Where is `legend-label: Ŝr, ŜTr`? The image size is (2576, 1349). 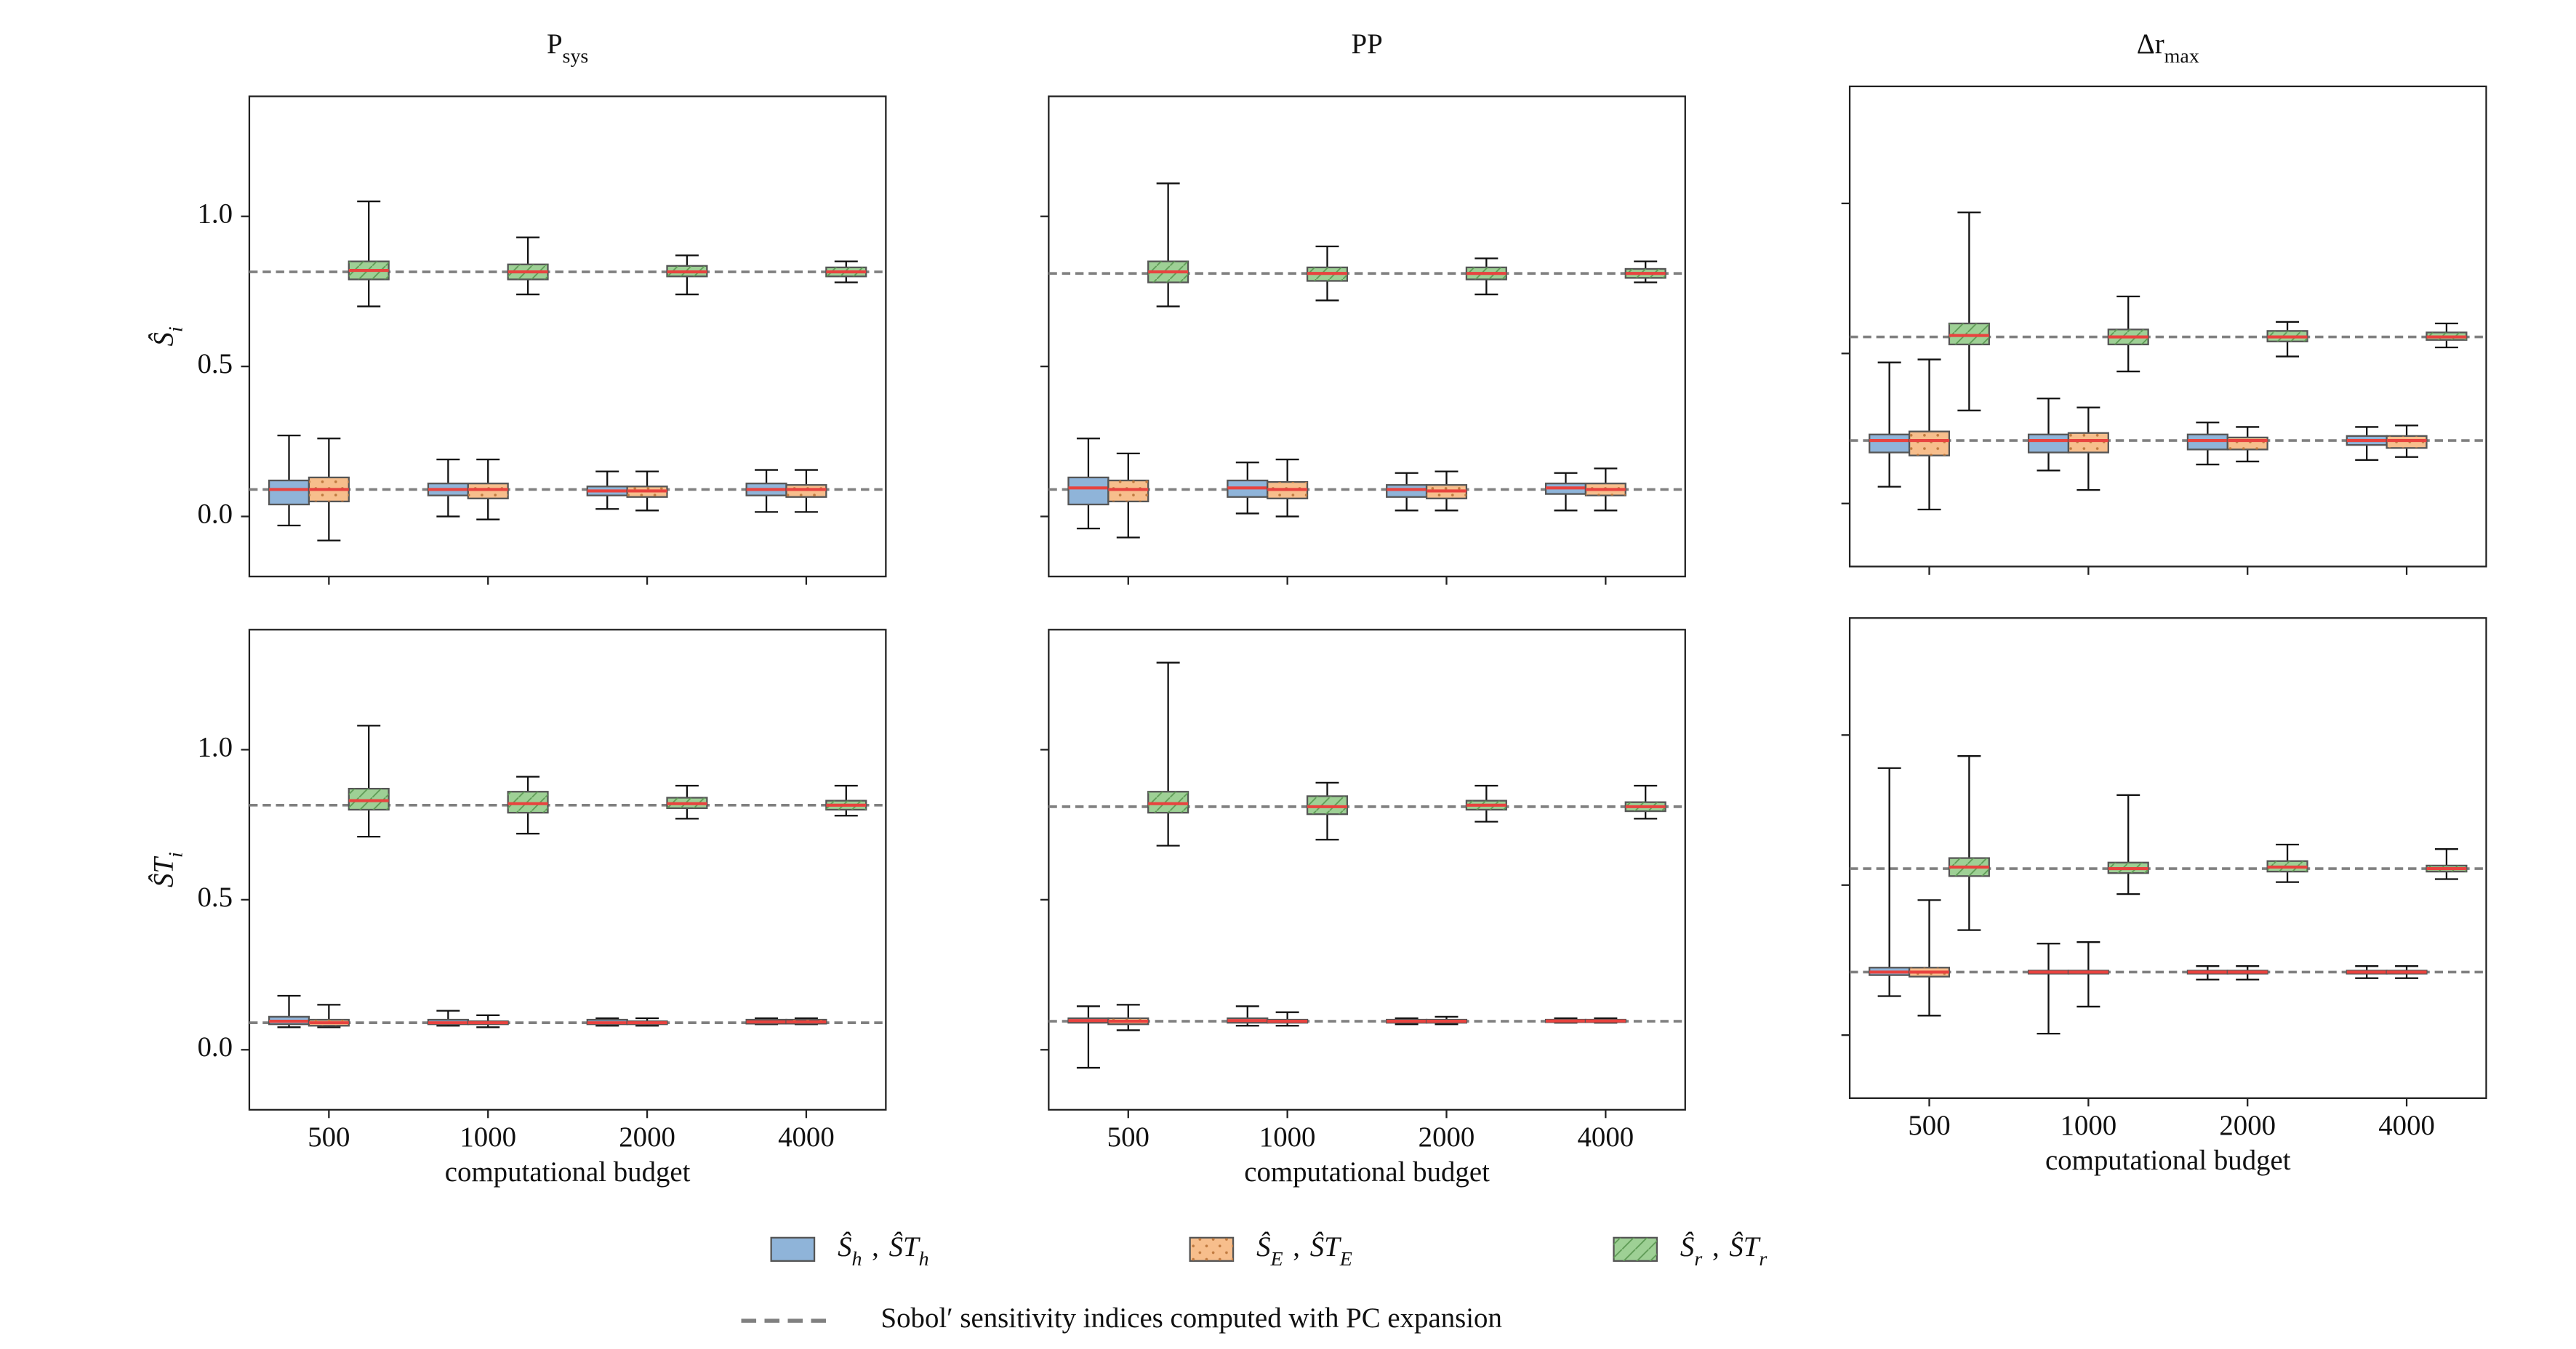
legend-label: Ŝr, ŜTr is located at coordinates (1724, 1251).